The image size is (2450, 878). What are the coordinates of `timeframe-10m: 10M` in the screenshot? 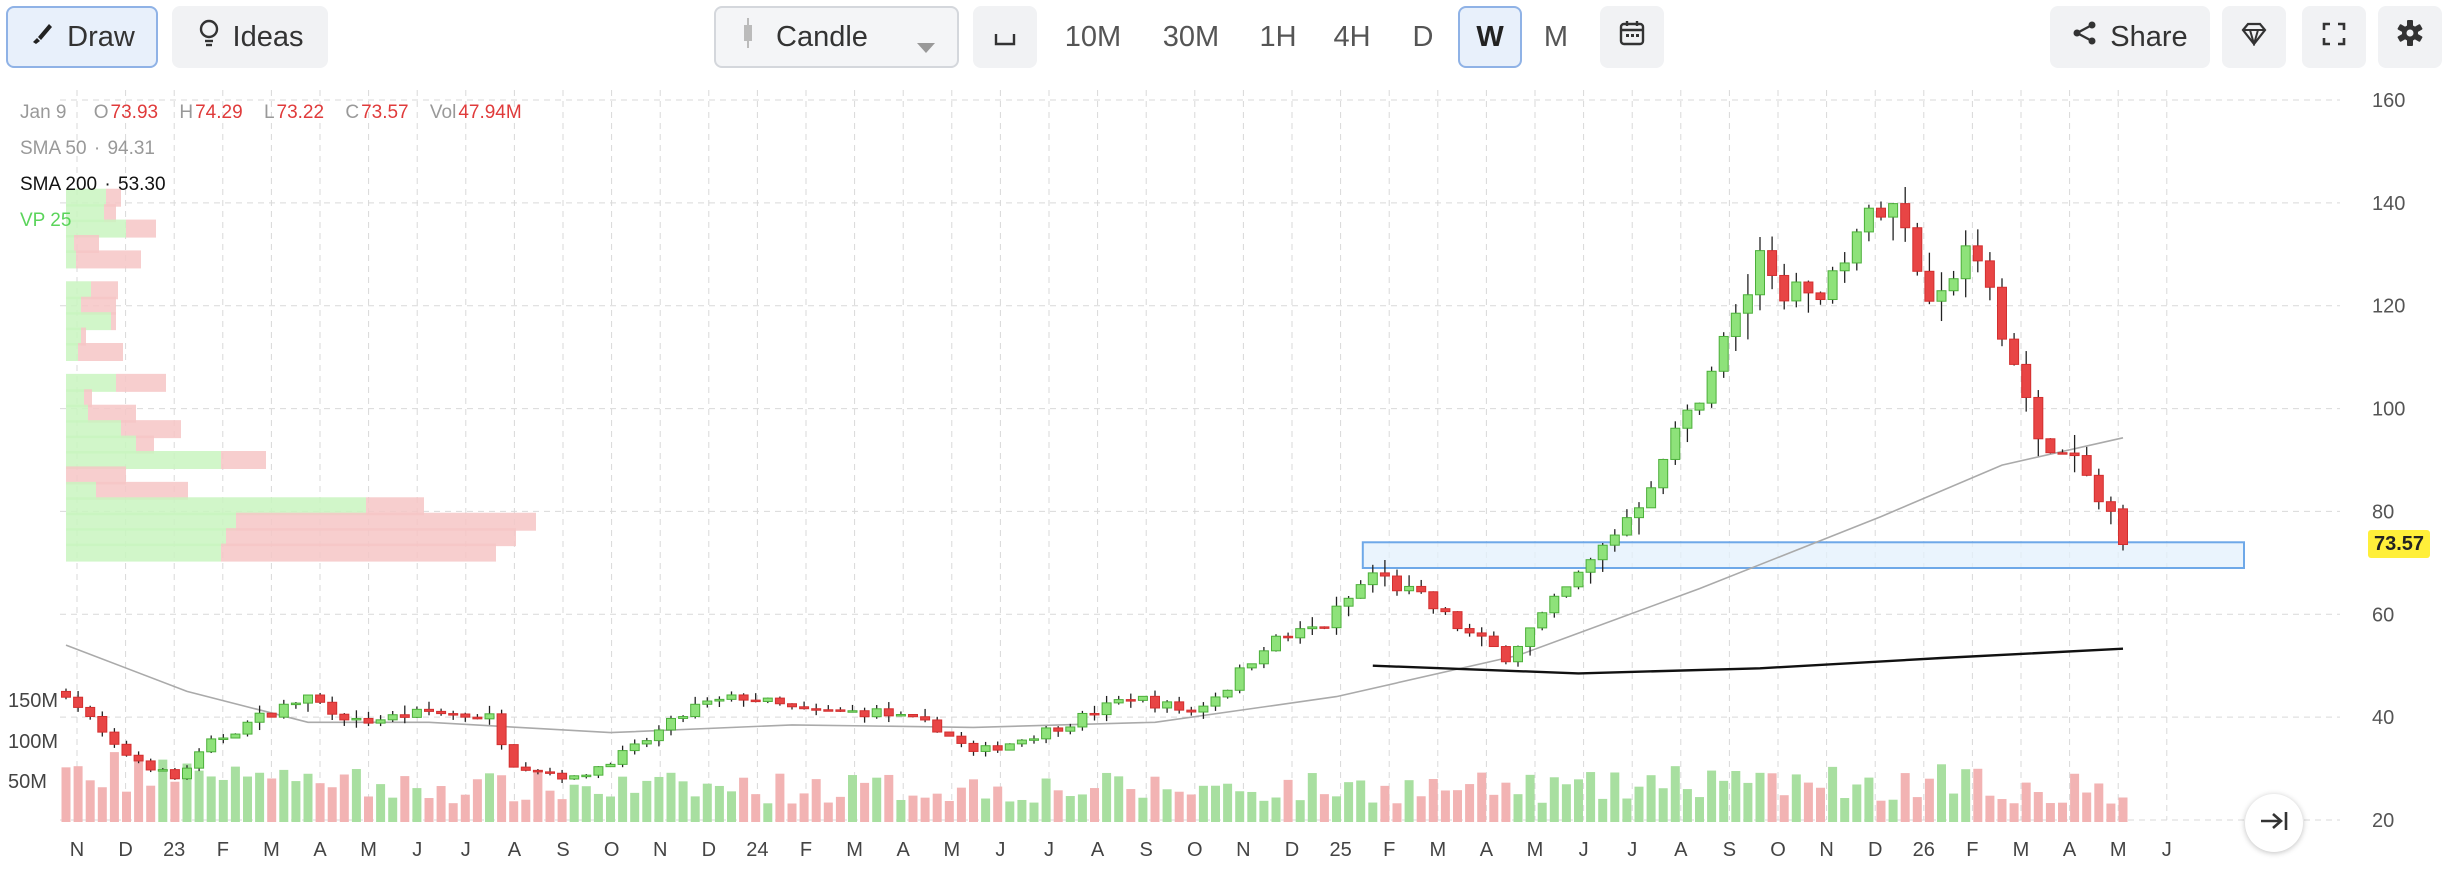 It's located at (1093, 36).